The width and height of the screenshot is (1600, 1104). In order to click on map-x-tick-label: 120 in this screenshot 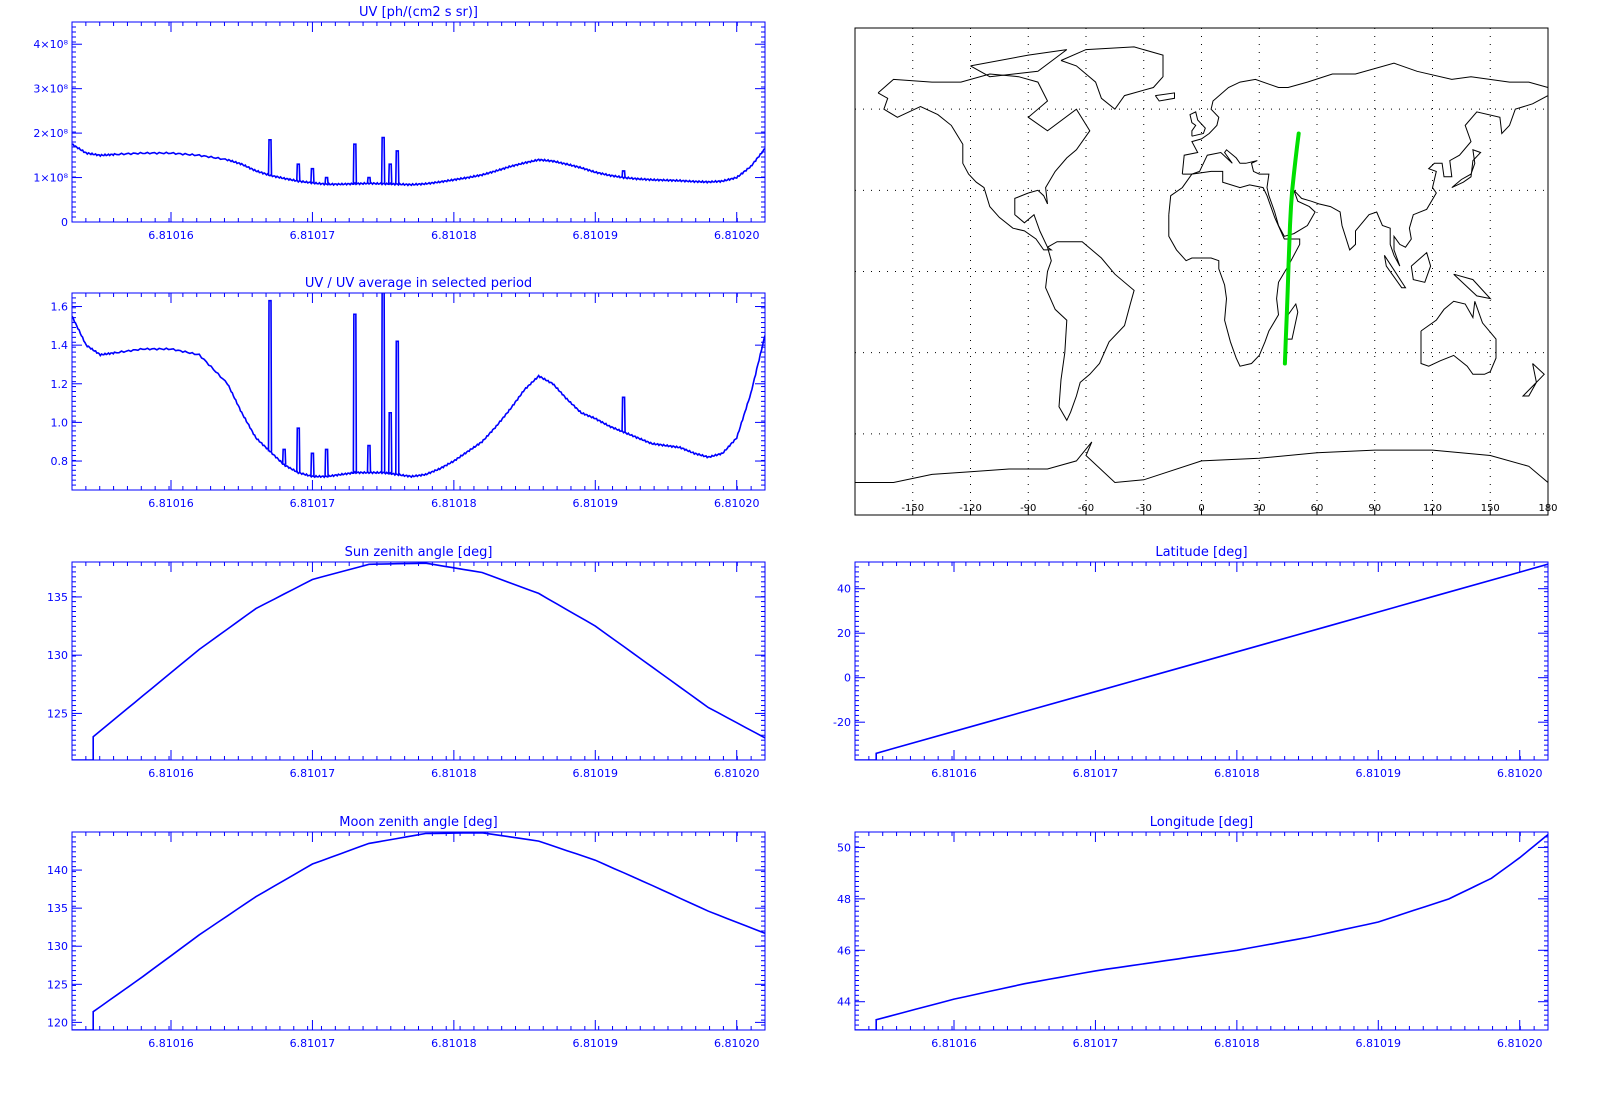, I will do `click(1432, 508)`.